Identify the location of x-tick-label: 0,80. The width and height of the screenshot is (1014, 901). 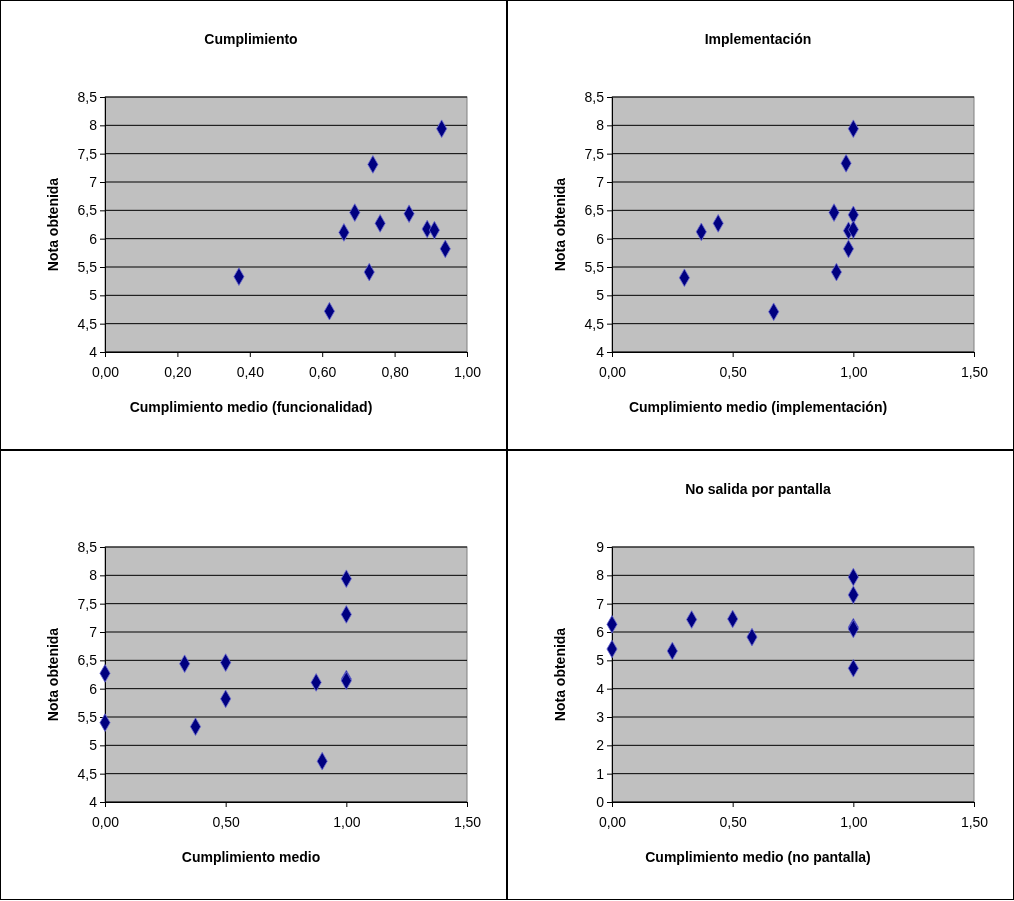
(395, 371).